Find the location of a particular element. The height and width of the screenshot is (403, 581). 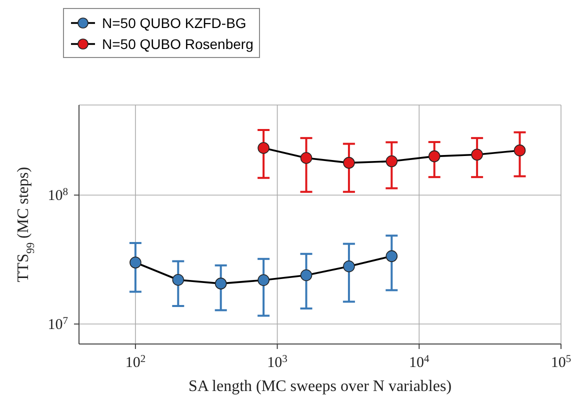

x-axis-title: SA length (MC sweeps over N variables) is located at coordinates (320, 386).